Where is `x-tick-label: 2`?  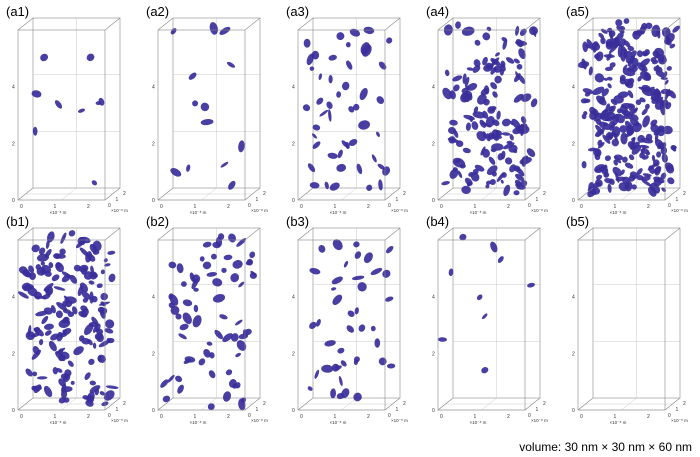
x-tick-label: 2 is located at coordinates (648, 207).